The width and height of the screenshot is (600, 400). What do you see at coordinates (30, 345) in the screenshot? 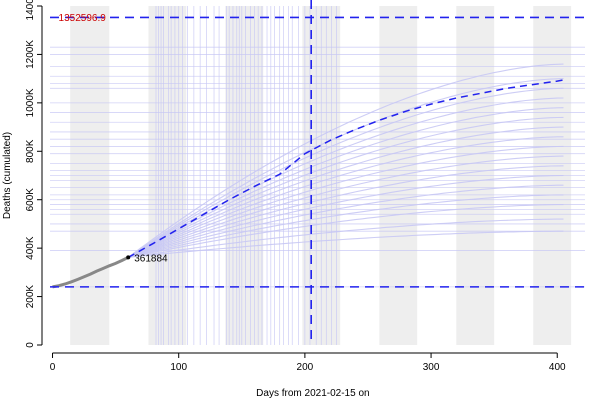
I see `y-tick-label-0: 0` at bounding box center [30, 345].